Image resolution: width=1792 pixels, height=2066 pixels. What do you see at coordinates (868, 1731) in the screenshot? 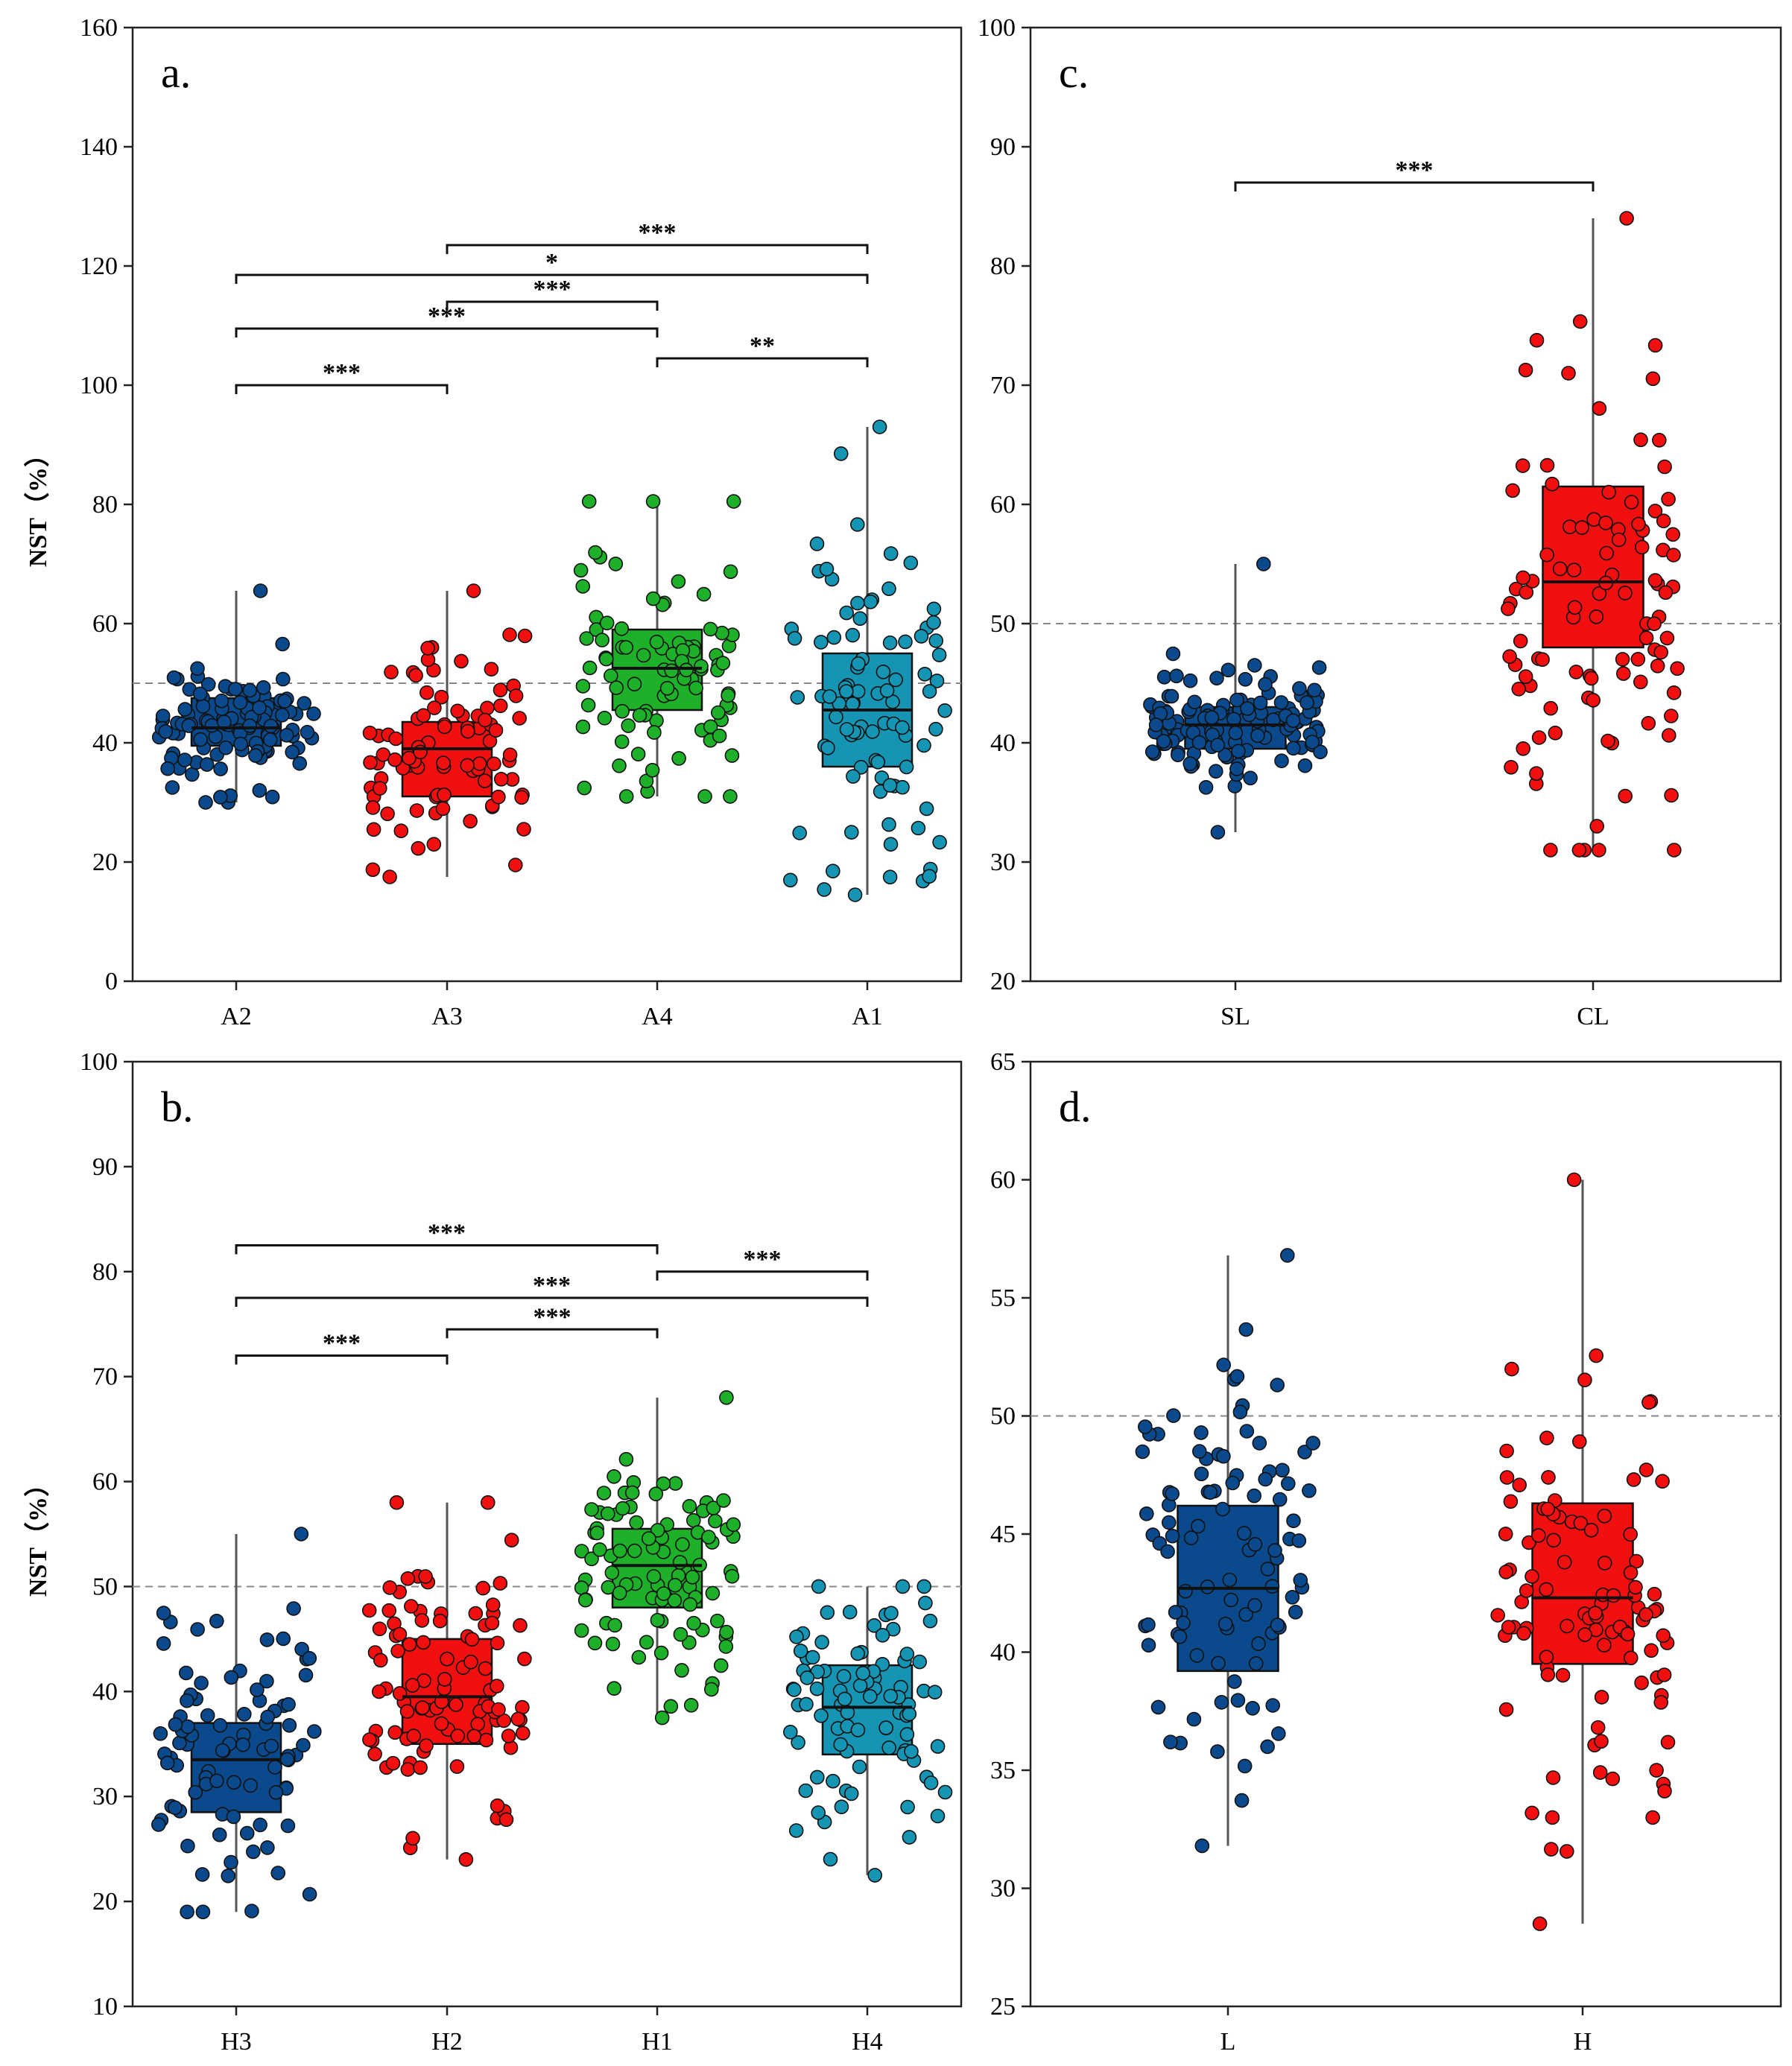
I see `series-H4` at bounding box center [868, 1731].